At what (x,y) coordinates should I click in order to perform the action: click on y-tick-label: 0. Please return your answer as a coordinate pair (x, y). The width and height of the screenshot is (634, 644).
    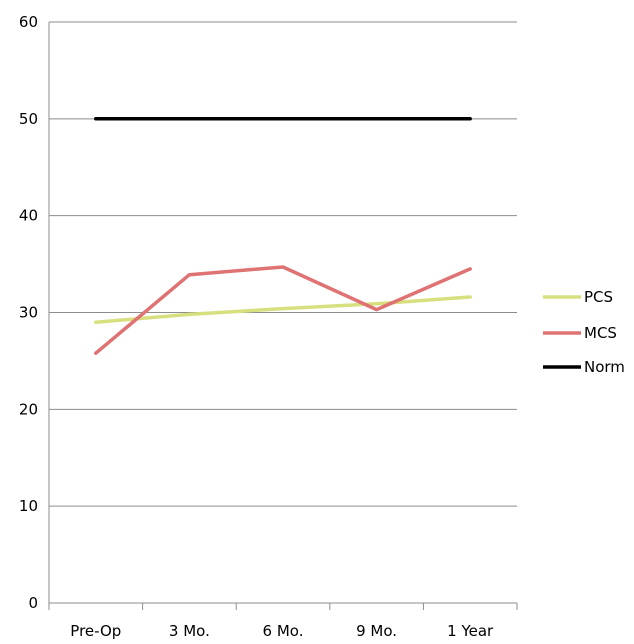
    Looking at the image, I should click on (33, 603).